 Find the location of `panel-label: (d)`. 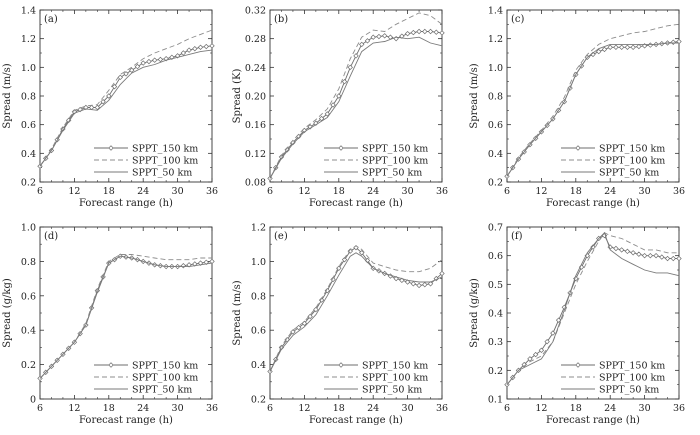

panel-label: (d) is located at coordinates (51, 236).